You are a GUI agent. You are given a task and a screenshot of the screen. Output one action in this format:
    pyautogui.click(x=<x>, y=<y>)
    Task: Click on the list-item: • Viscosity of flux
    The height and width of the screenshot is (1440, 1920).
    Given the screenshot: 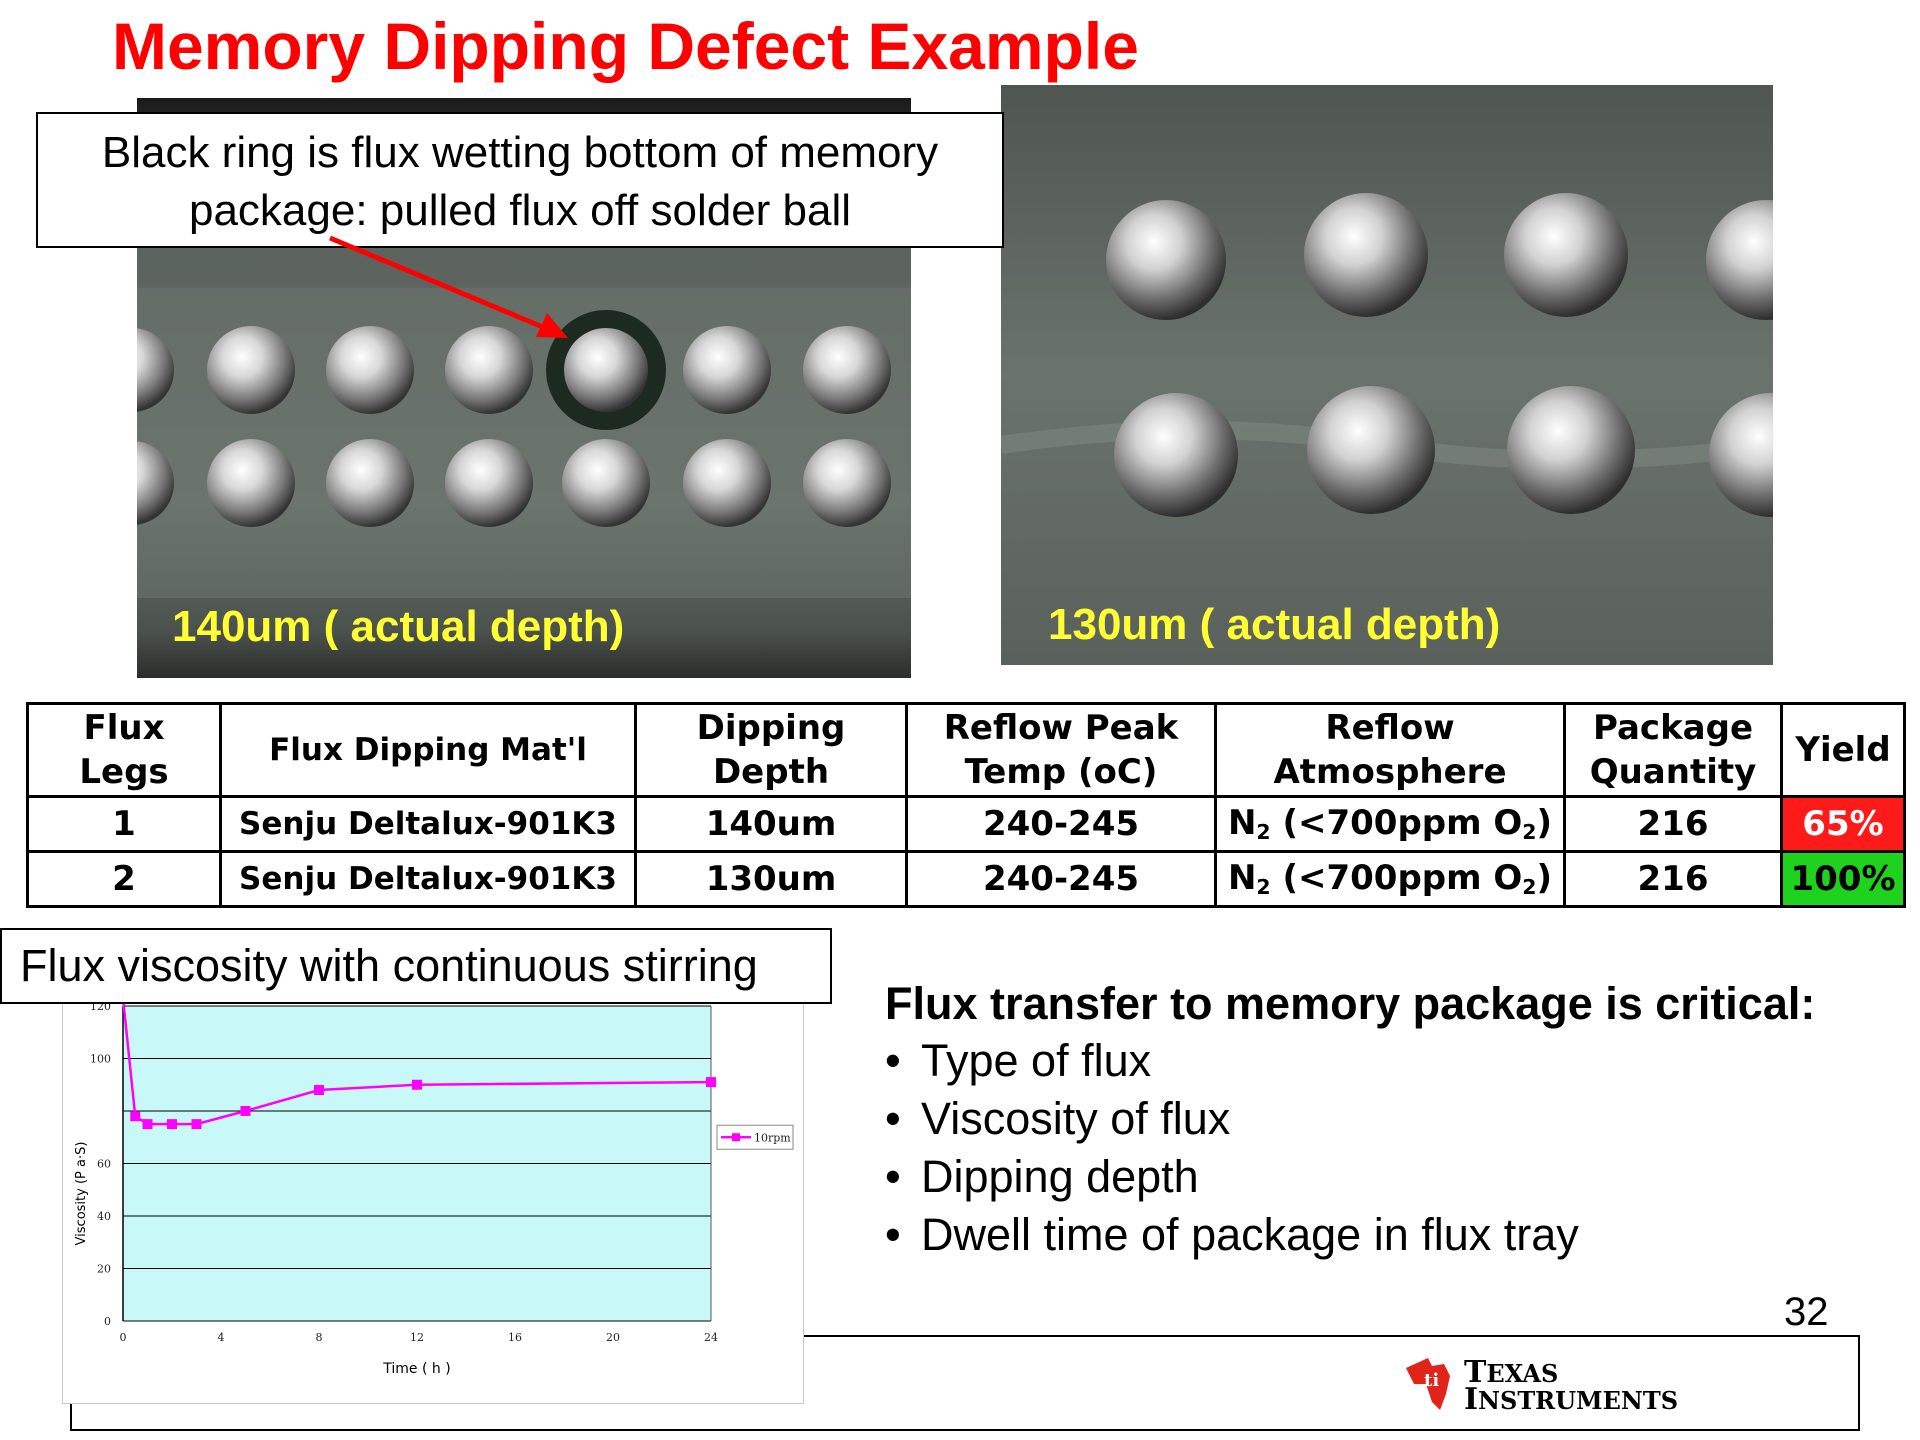 What is the action you would take?
    pyautogui.click(x=1232, y=1119)
    